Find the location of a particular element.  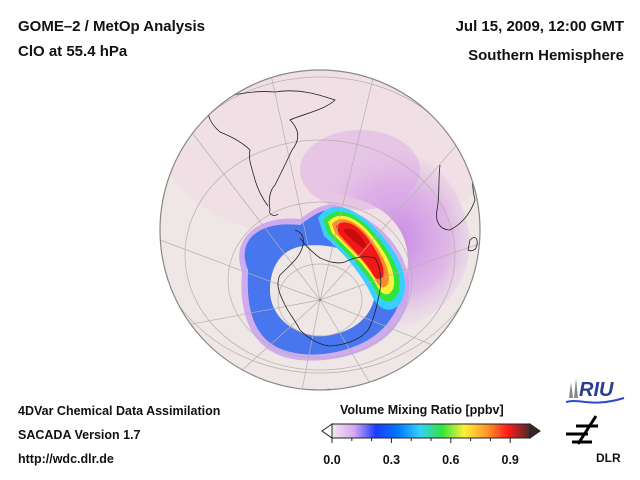

colorbar-max-extend is located at coordinates (535, 431).